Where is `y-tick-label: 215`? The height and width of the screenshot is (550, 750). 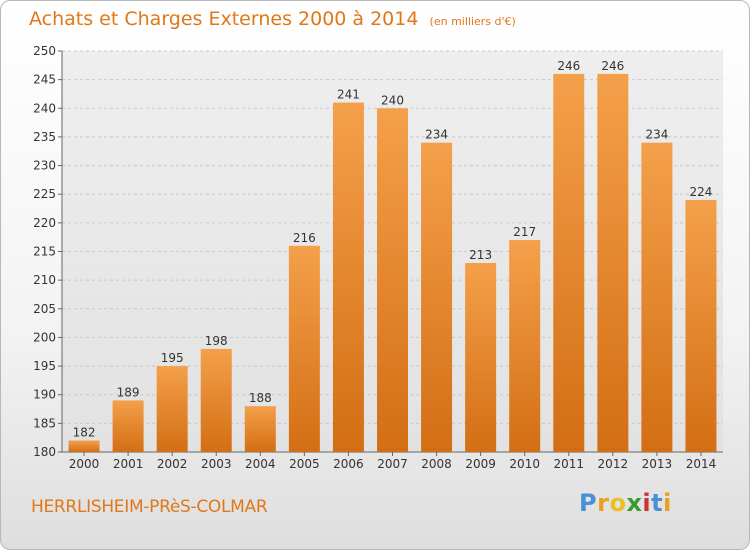
y-tick-label: 215 is located at coordinates (44, 252).